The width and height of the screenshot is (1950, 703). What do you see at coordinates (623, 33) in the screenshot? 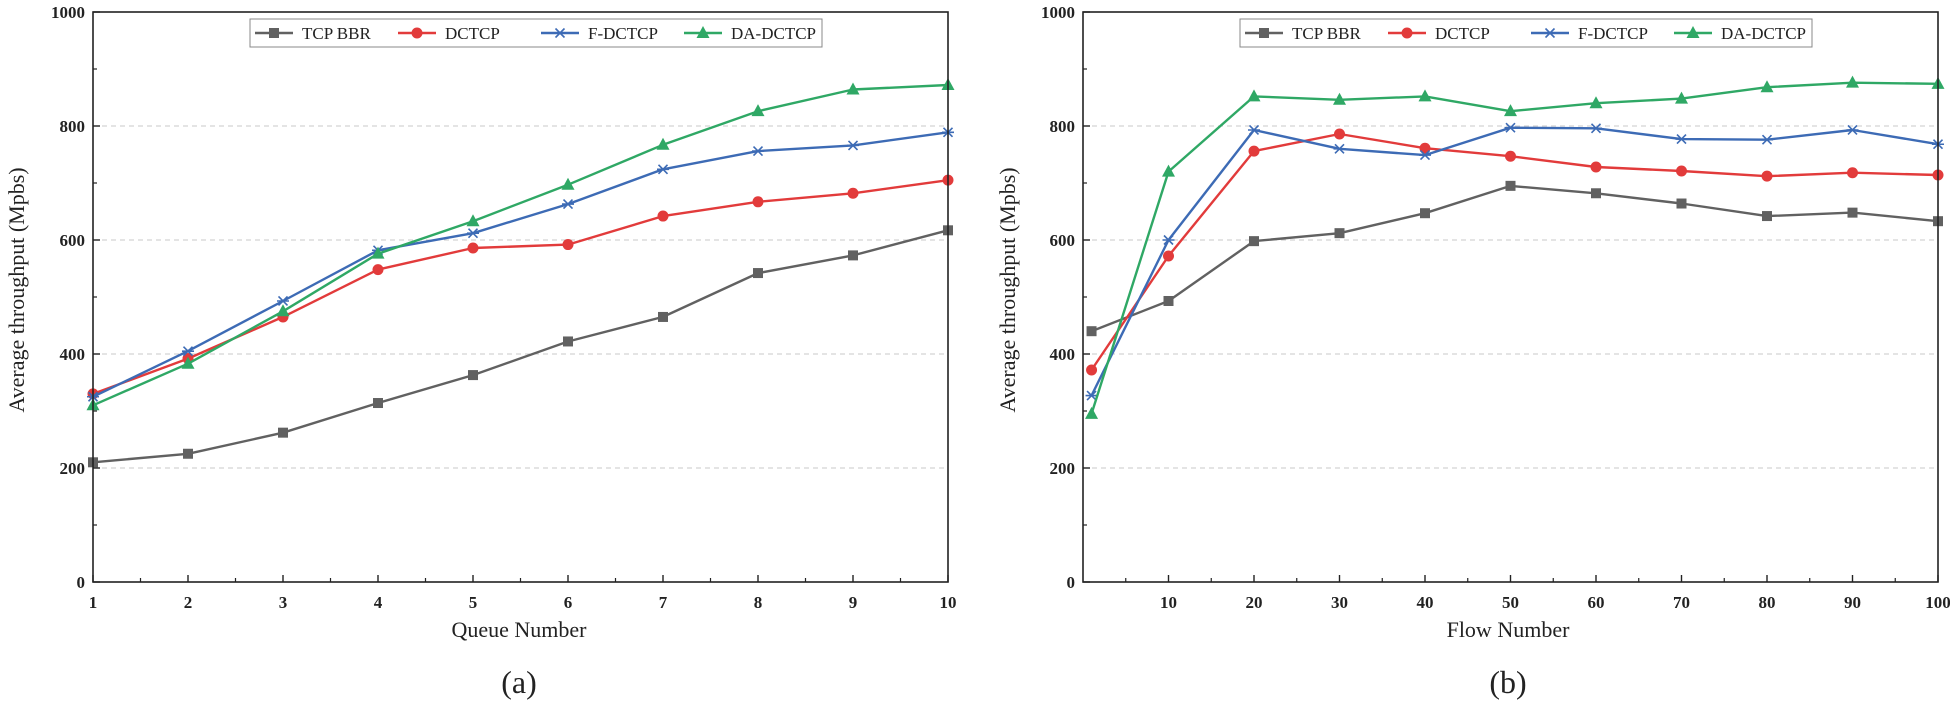
I see `legend-label: F-DCTCP` at bounding box center [623, 33].